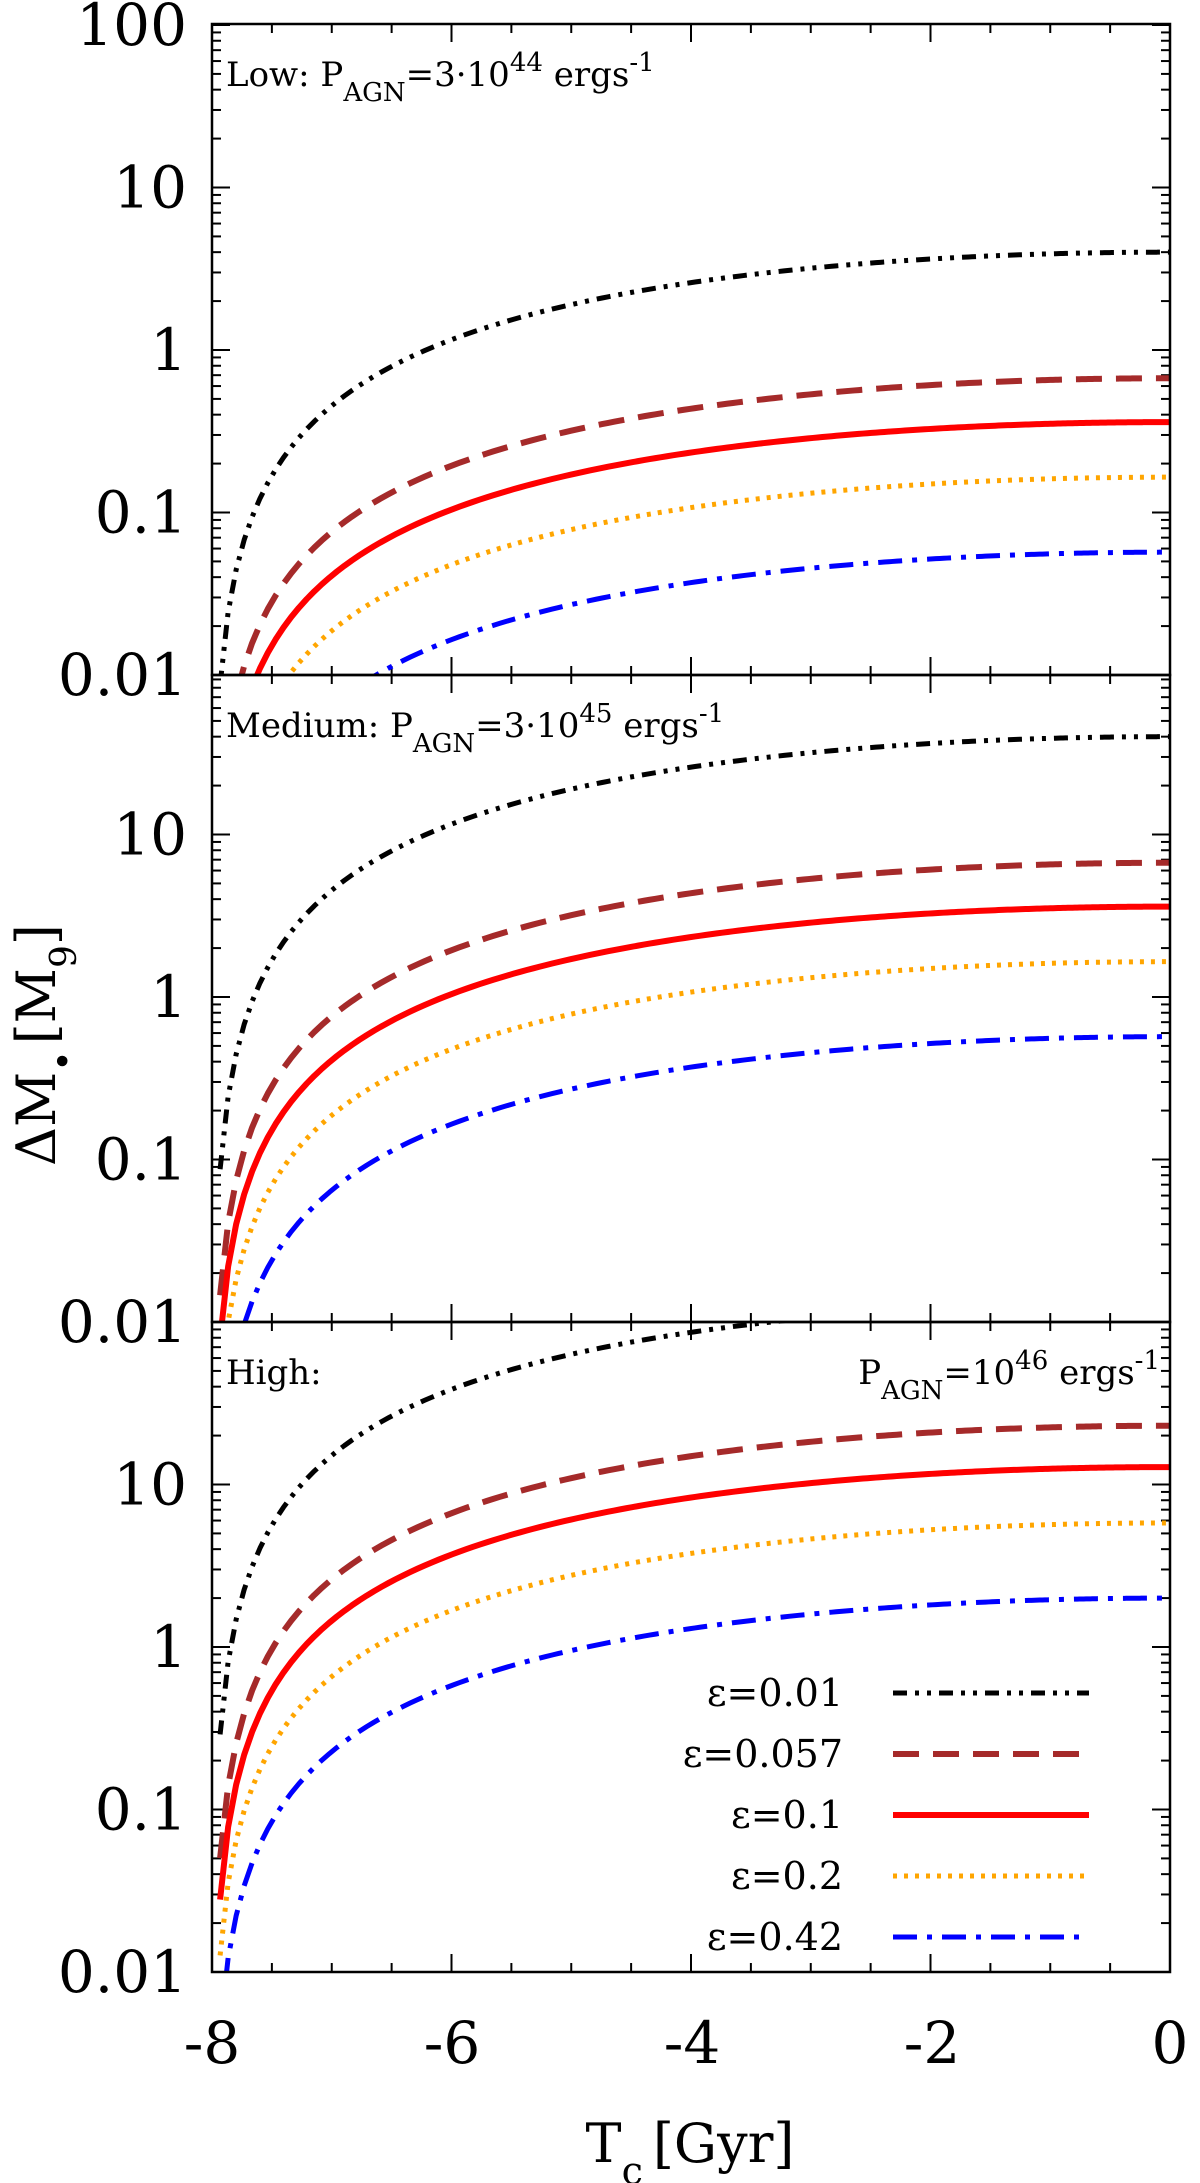  What do you see at coordinates (212, 2043) in the screenshot?
I see `x-tick-label: -8` at bounding box center [212, 2043].